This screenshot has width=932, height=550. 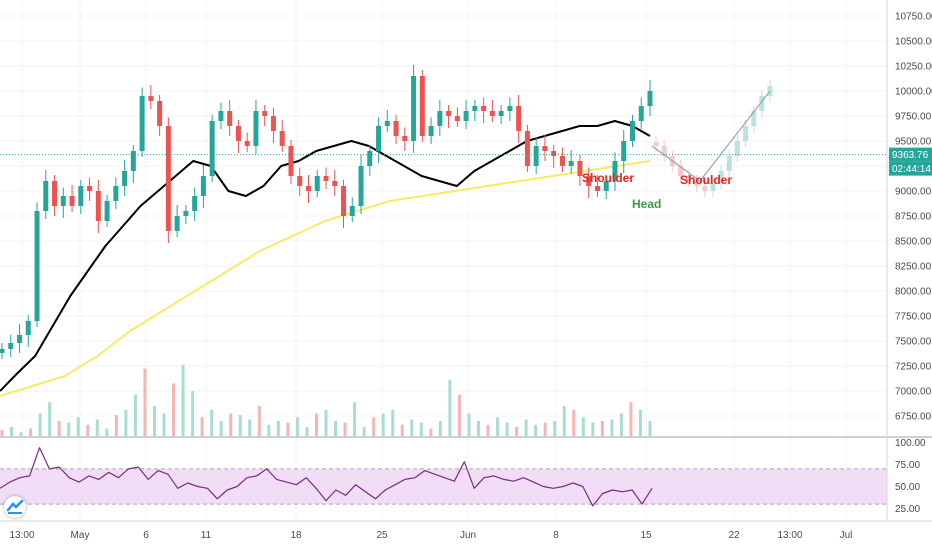 I want to click on y-tick-label: 8750.00, so click(x=913, y=217).